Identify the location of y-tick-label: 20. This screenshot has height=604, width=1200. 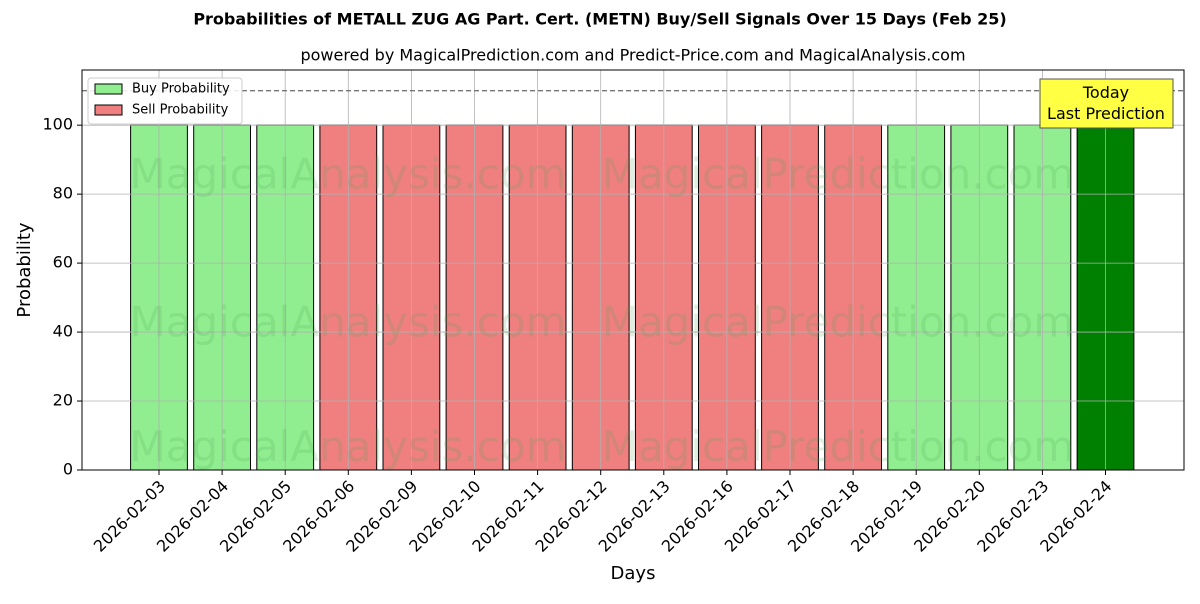
(63, 400).